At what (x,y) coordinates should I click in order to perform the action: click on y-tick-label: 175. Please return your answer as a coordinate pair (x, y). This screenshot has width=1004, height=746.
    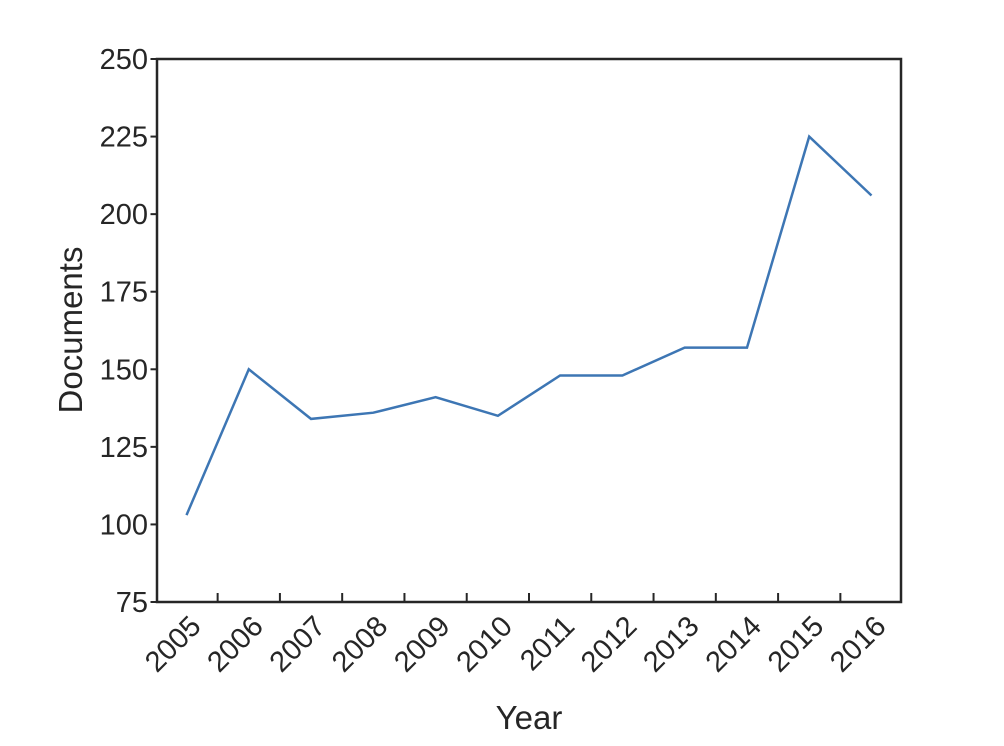
    Looking at the image, I should click on (124, 293).